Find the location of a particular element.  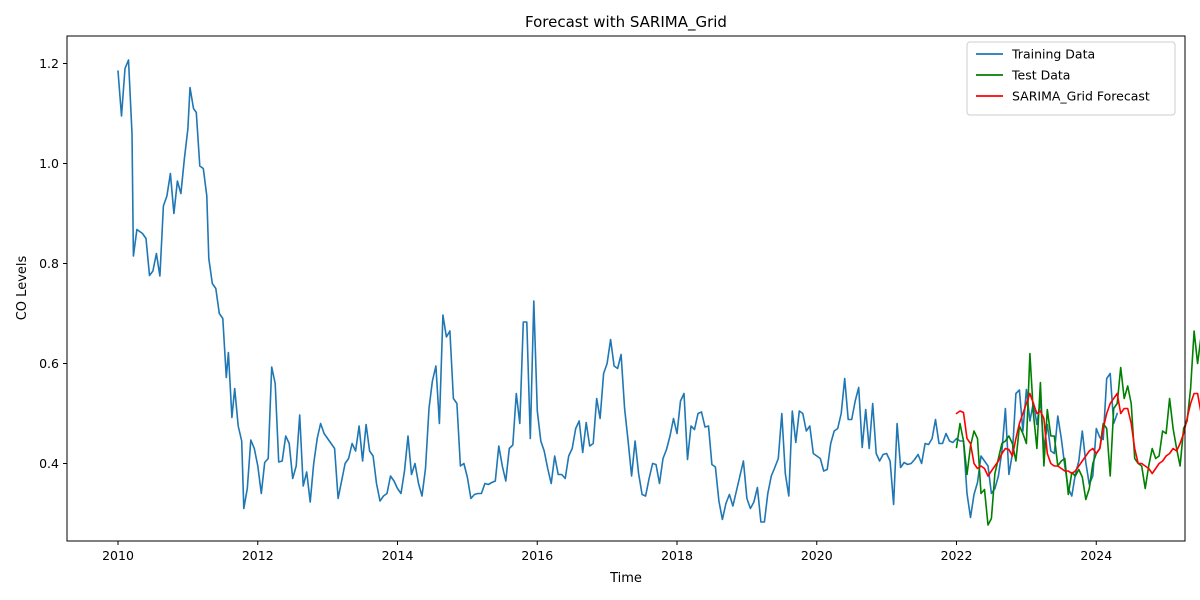

x-tick-label: 2018 is located at coordinates (677, 555).